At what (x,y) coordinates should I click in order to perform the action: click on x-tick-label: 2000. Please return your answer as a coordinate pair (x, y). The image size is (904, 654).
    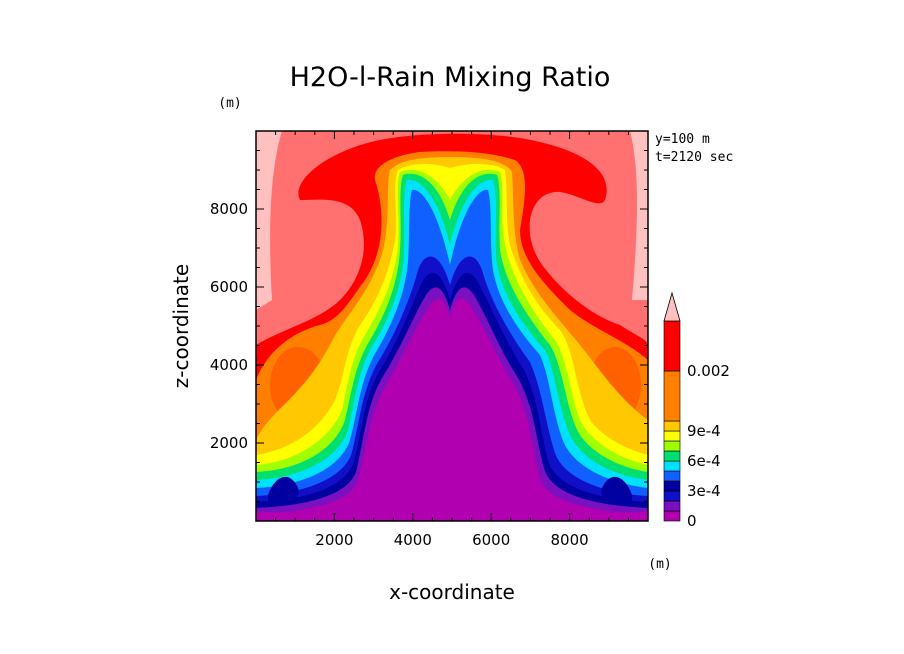
    Looking at the image, I should click on (334, 540).